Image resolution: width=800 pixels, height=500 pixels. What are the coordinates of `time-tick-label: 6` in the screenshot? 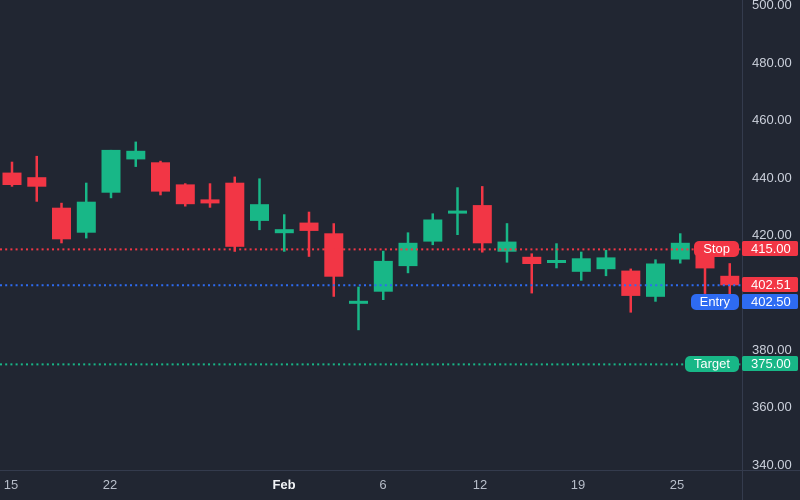 It's located at (383, 484).